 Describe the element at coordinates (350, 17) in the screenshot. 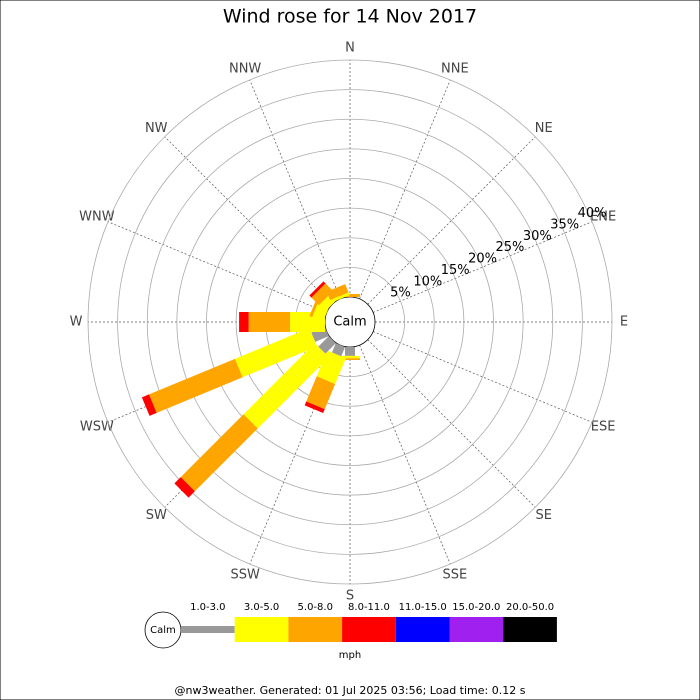

I see `chart-title: Wind rose for 14 Nov 2017` at that location.